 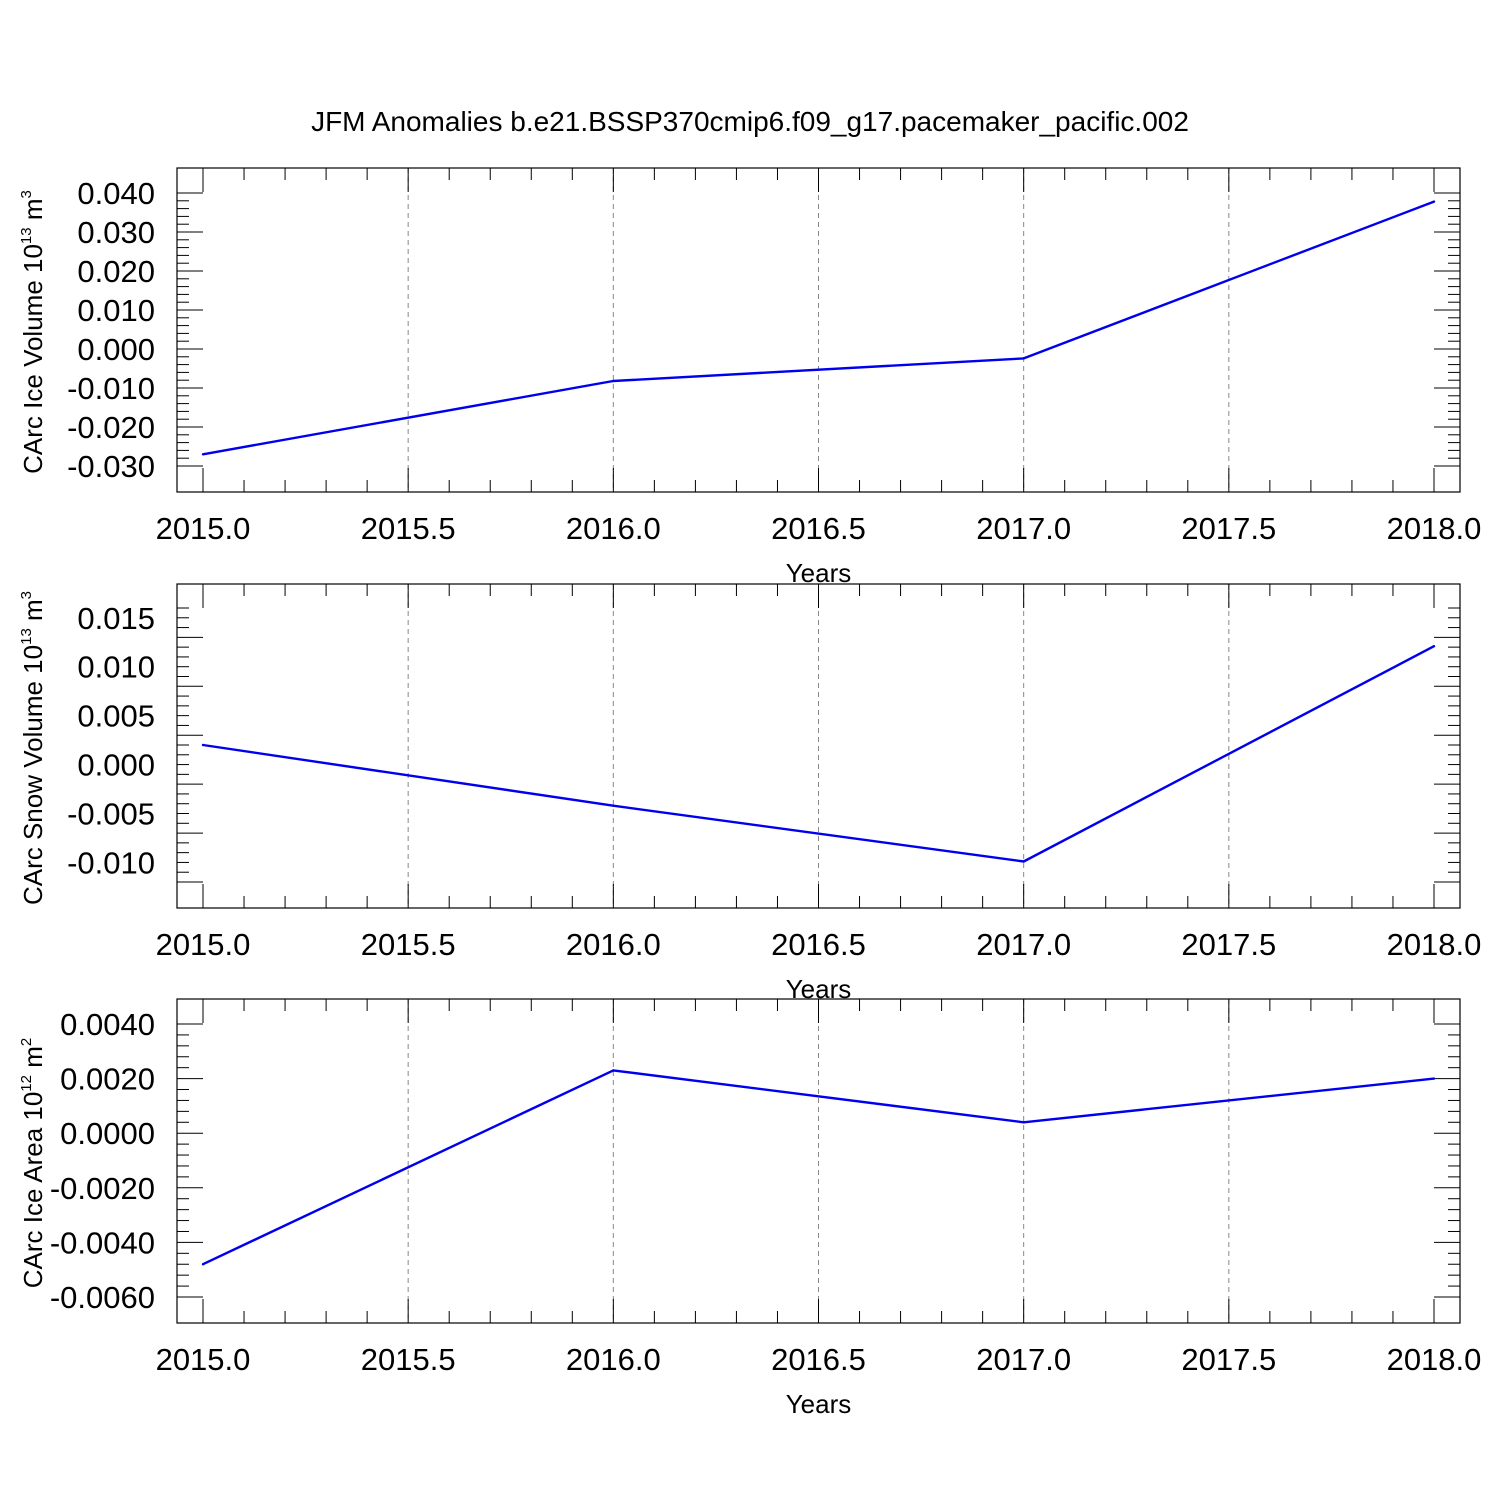 I want to click on y-tick-label: -0.005, so click(x=111, y=814).